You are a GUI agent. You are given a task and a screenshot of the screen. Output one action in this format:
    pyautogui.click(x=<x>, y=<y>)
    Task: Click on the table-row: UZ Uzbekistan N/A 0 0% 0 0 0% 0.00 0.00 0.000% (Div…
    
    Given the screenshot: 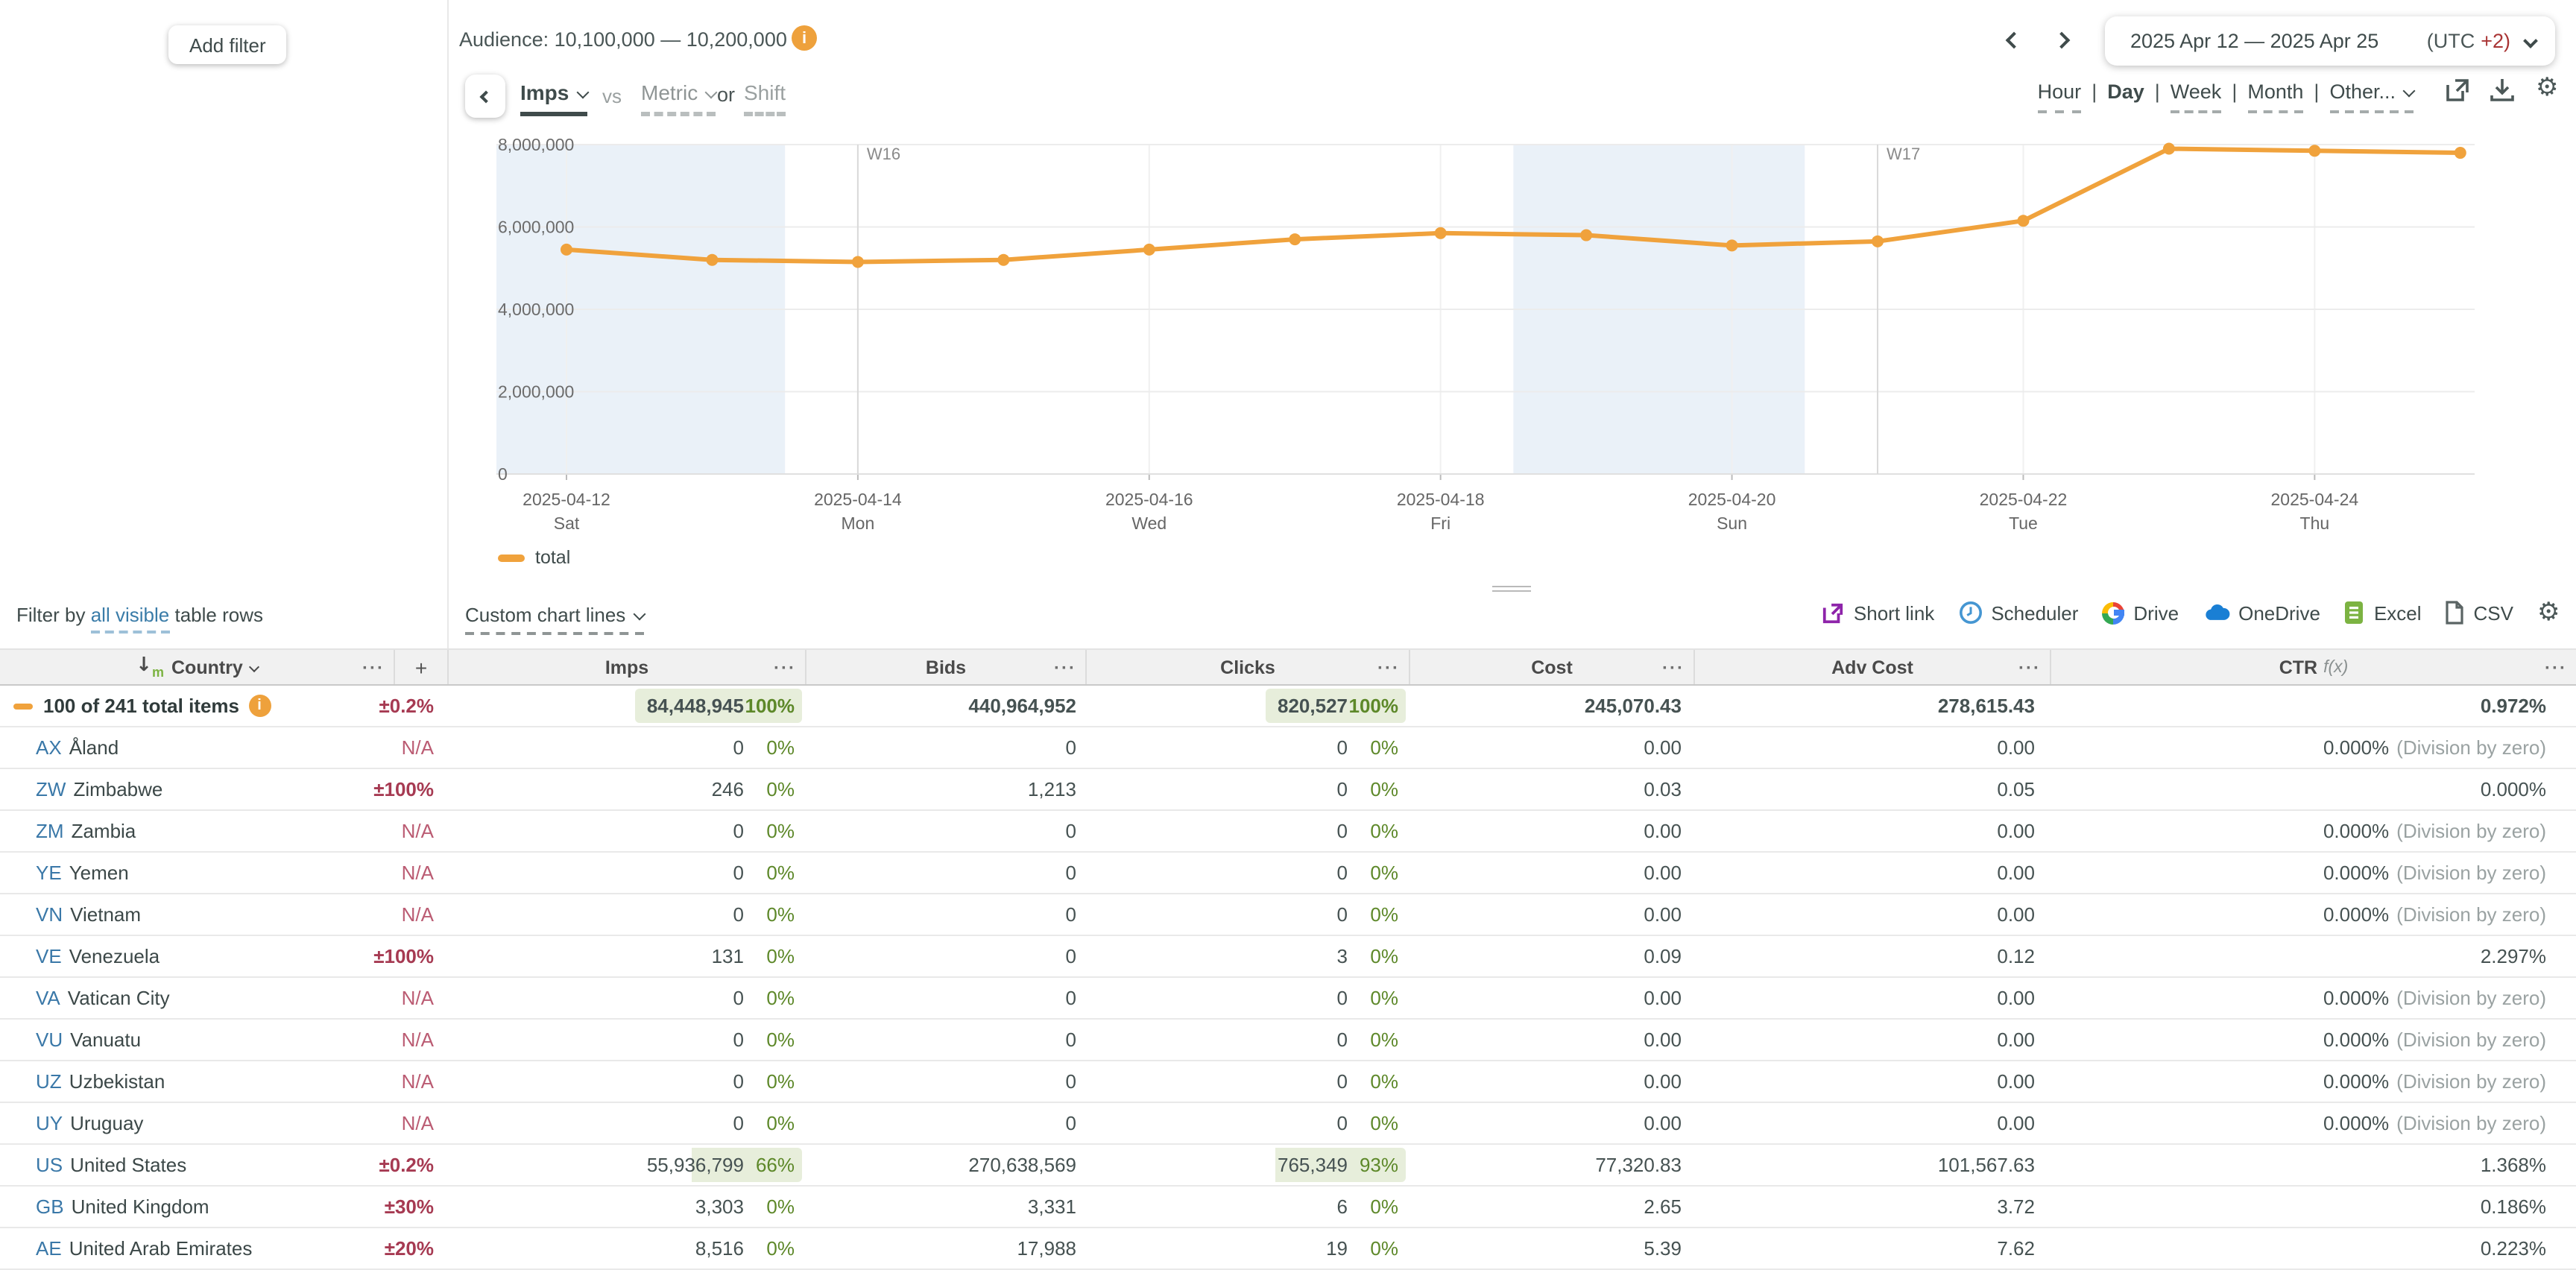 What is the action you would take?
    pyautogui.click(x=1288, y=1082)
    